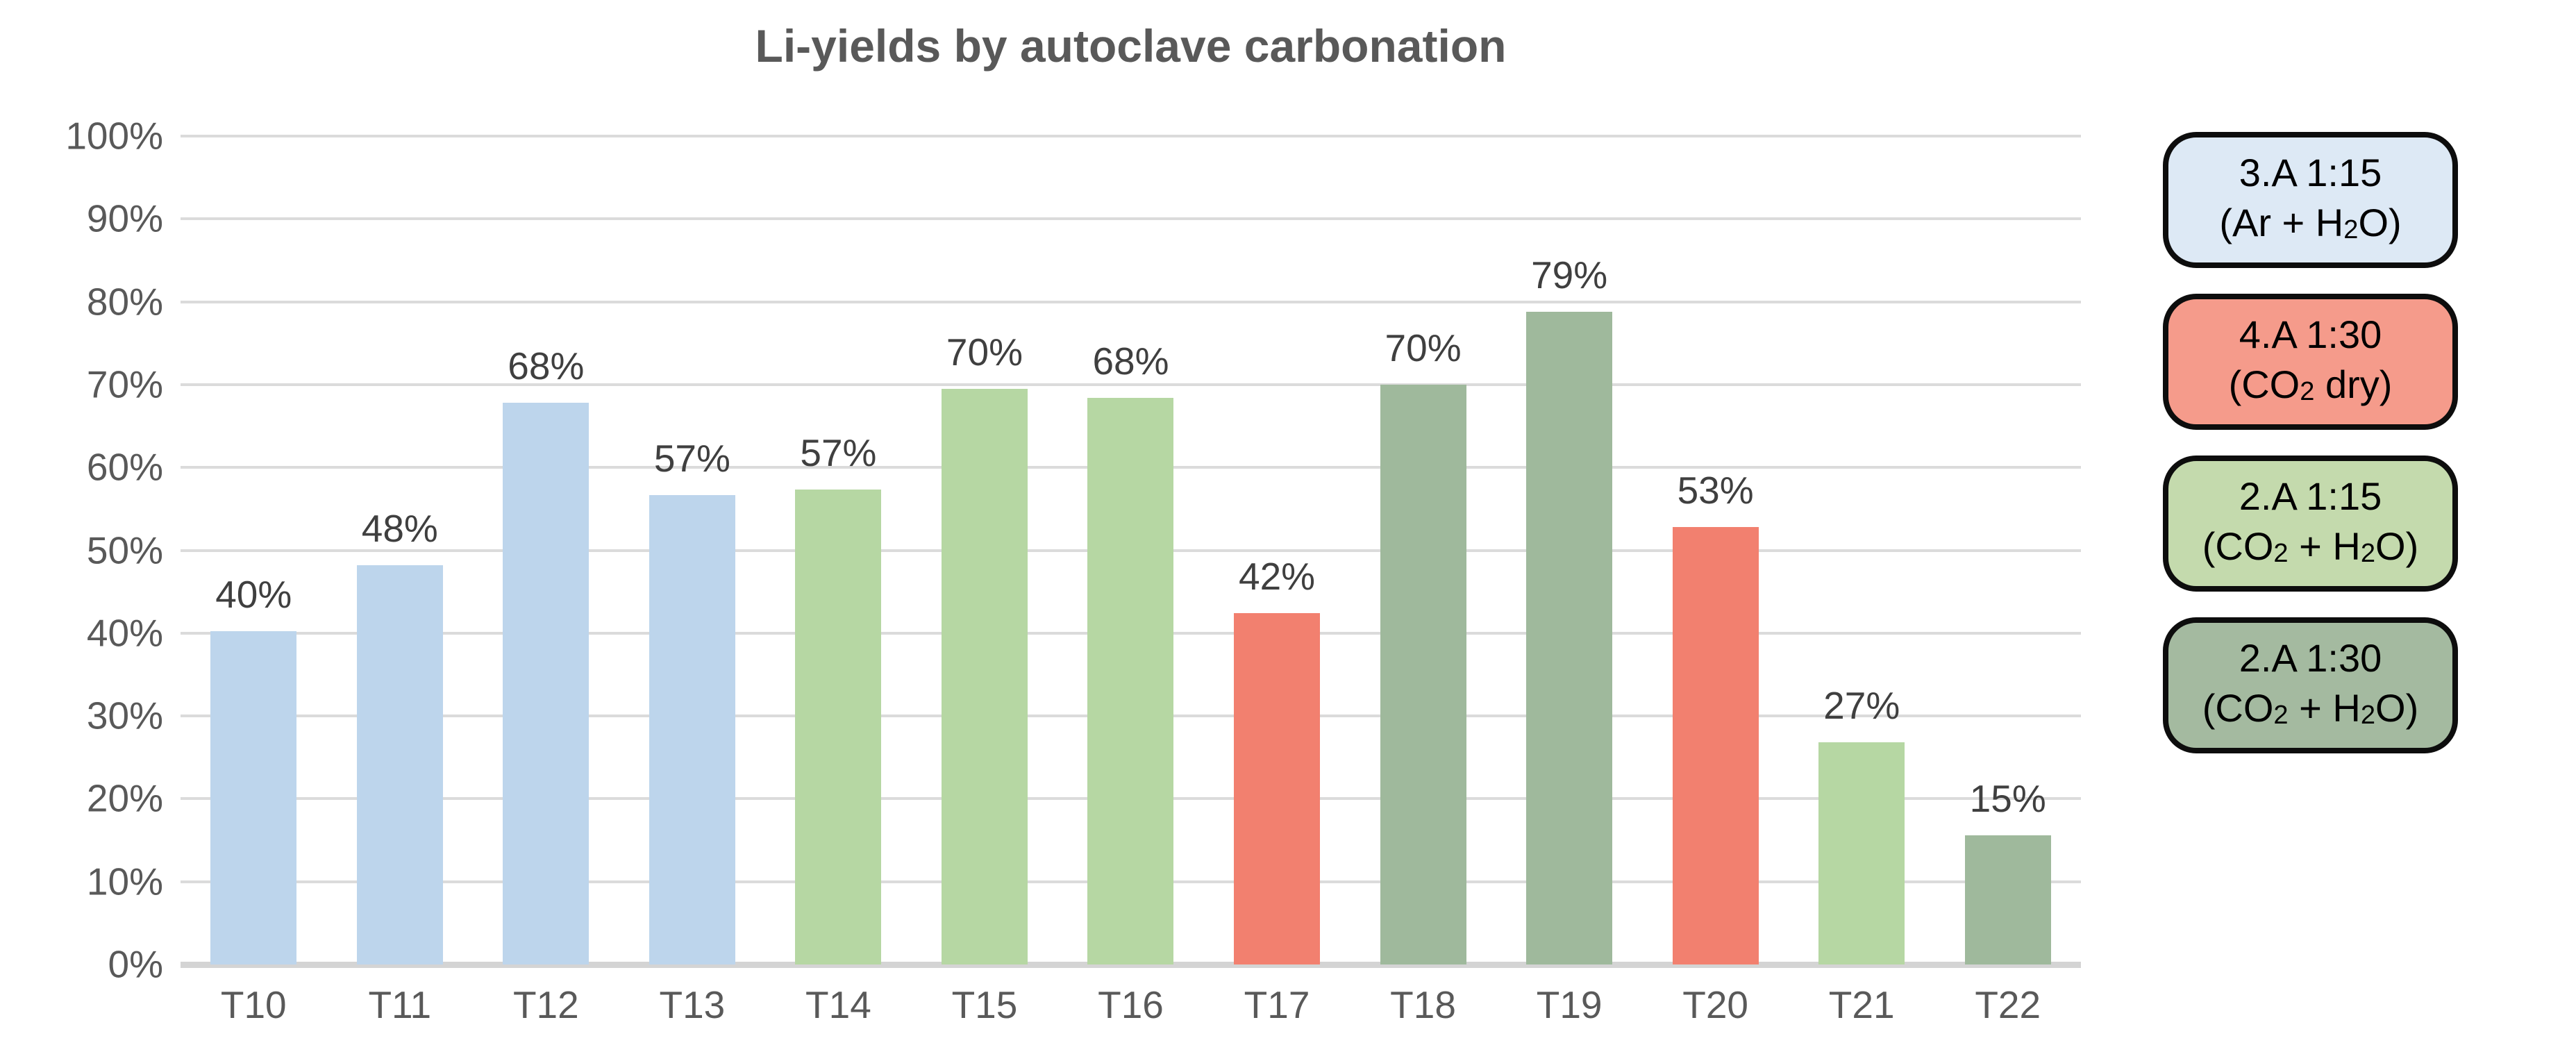  What do you see at coordinates (1277, 788) in the screenshot?
I see `bar-t17` at bounding box center [1277, 788].